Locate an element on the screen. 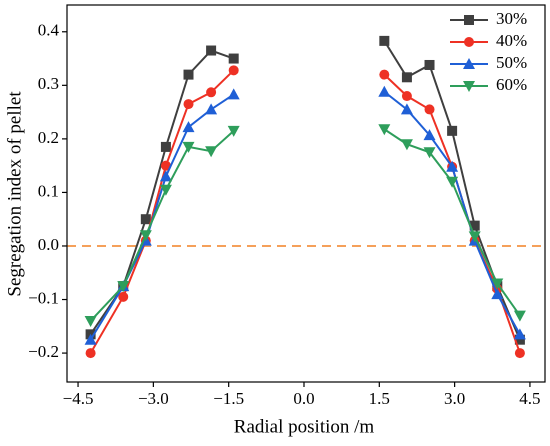  legend-label: 50% is located at coordinates (511, 62).